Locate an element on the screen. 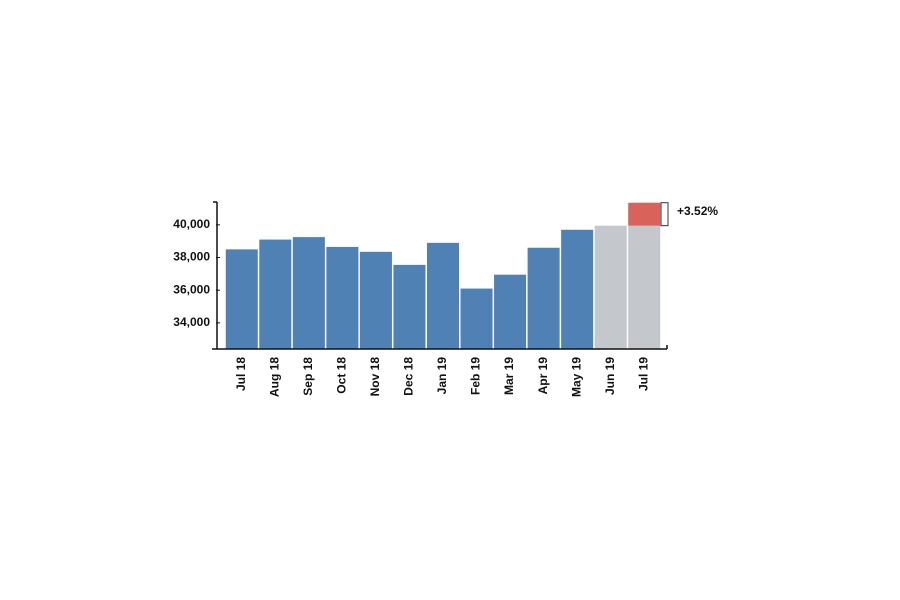 This screenshot has width=900, height=600. x-tick-label: Aug 18 is located at coordinates (274, 377).